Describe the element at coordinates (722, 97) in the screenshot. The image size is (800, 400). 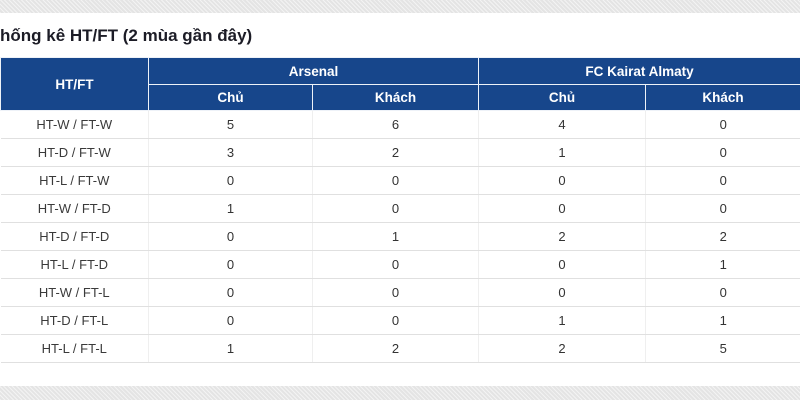
I see `header-kairat-away: Khách` at that location.